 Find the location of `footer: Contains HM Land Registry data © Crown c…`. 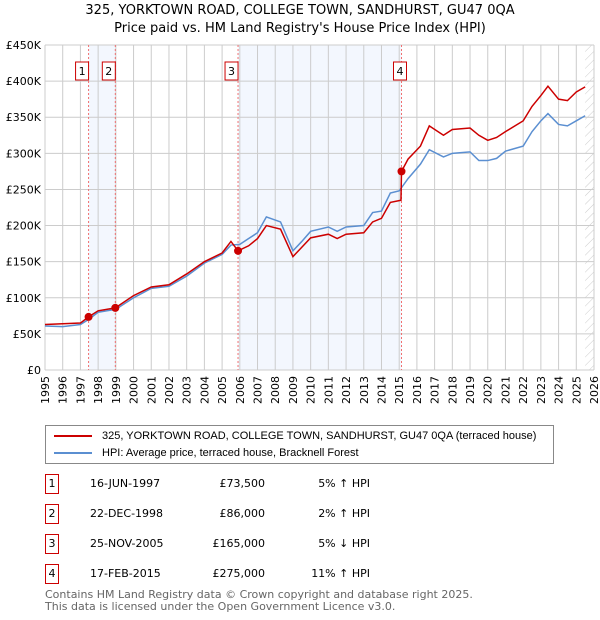

footer: Contains HM Land Registry data © Crown c… is located at coordinates (259, 601).